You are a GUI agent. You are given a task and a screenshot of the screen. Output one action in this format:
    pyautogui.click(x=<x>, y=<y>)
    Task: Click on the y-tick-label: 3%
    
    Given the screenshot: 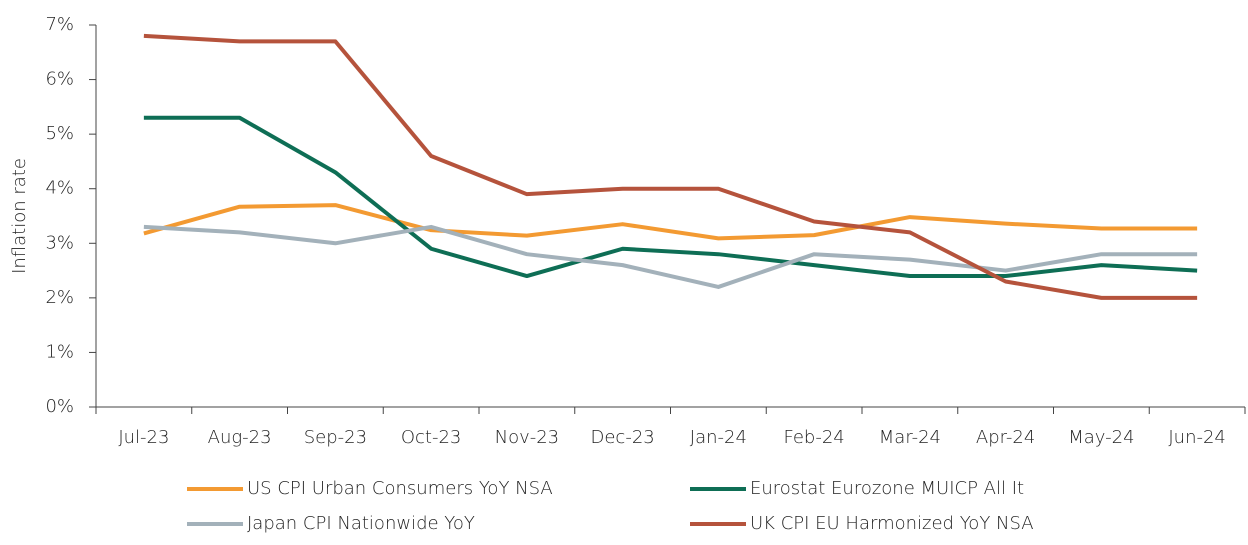 What is the action you would take?
    pyautogui.click(x=59, y=242)
    